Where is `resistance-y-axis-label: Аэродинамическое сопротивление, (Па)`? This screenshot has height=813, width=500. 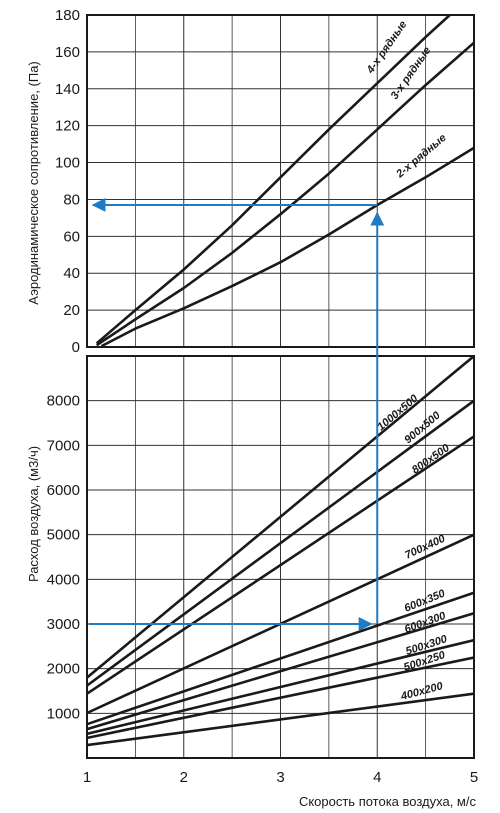
resistance-y-axis-label: Аэродинамическое сопротивление, (Па) is located at coordinates (33, 182).